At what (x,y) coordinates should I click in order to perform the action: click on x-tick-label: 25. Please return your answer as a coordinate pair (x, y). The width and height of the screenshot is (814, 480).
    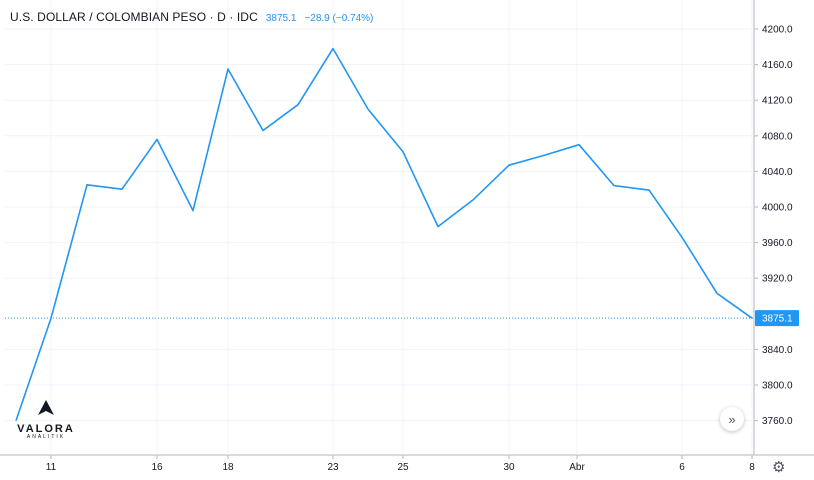
    Looking at the image, I should click on (403, 467).